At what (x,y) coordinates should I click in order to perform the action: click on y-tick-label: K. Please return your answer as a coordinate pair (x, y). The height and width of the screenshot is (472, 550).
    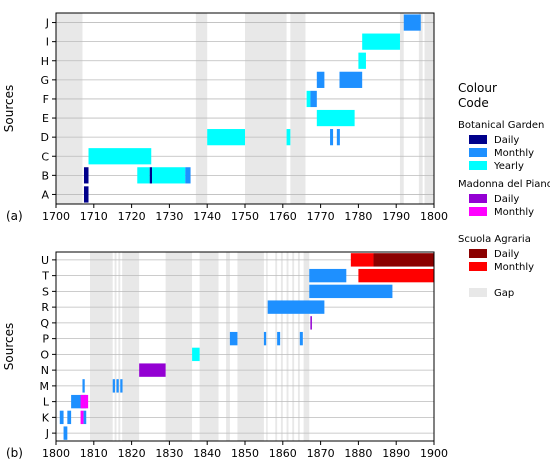
    Looking at the image, I should click on (46, 417).